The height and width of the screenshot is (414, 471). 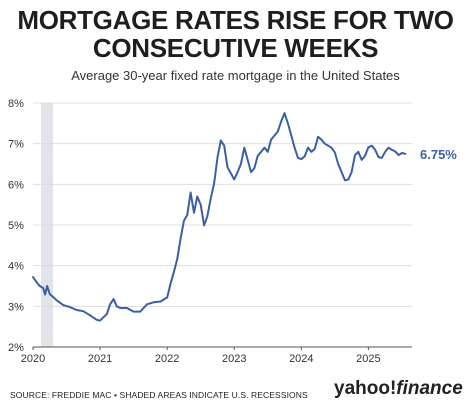 What do you see at coordinates (235, 20) in the screenshot?
I see `chart-title-line-1: MORTGAGE RATES RISE FOR TWO` at bounding box center [235, 20].